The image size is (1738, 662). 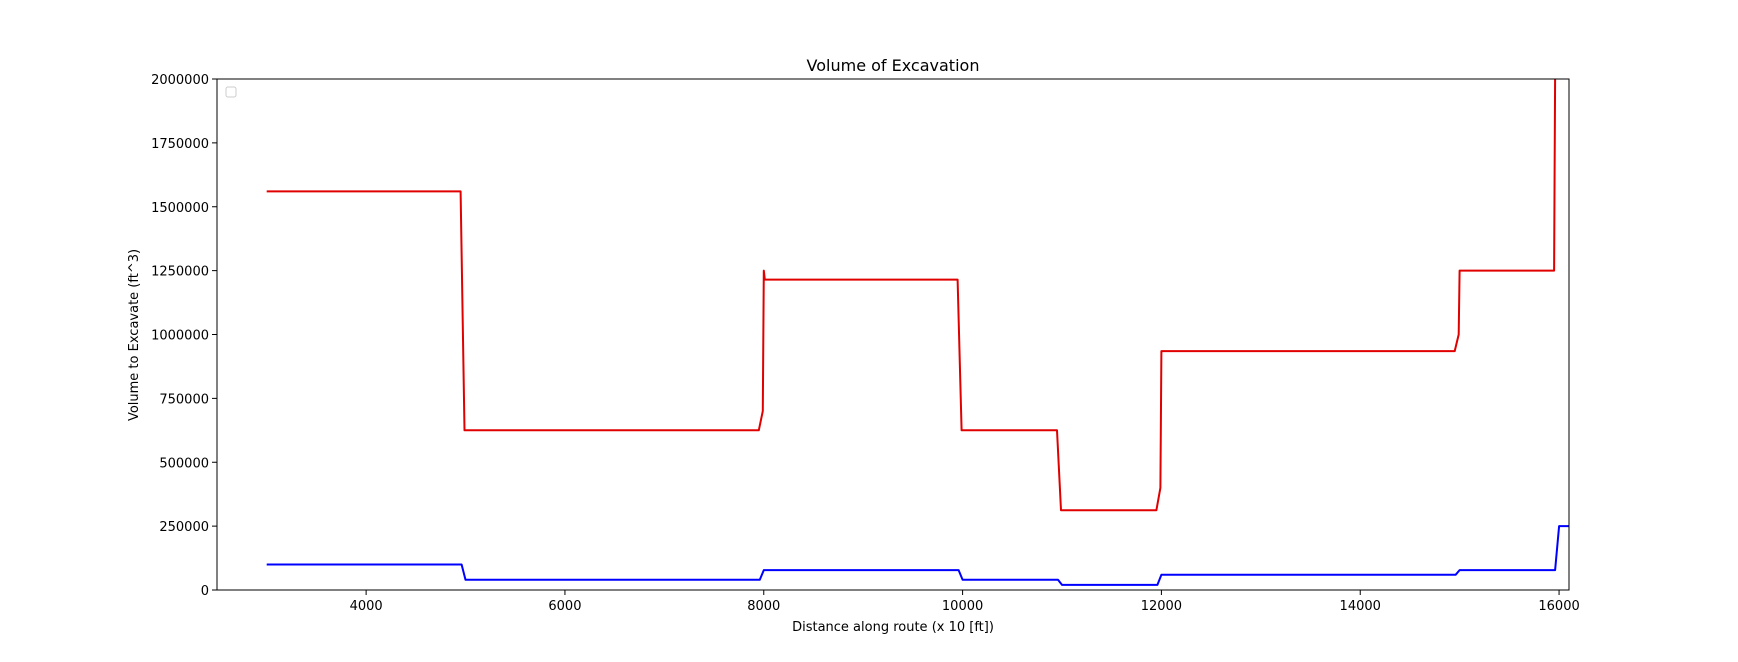 What do you see at coordinates (180, 336) in the screenshot?
I see `y-tick-label: 1000000` at bounding box center [180, 336].